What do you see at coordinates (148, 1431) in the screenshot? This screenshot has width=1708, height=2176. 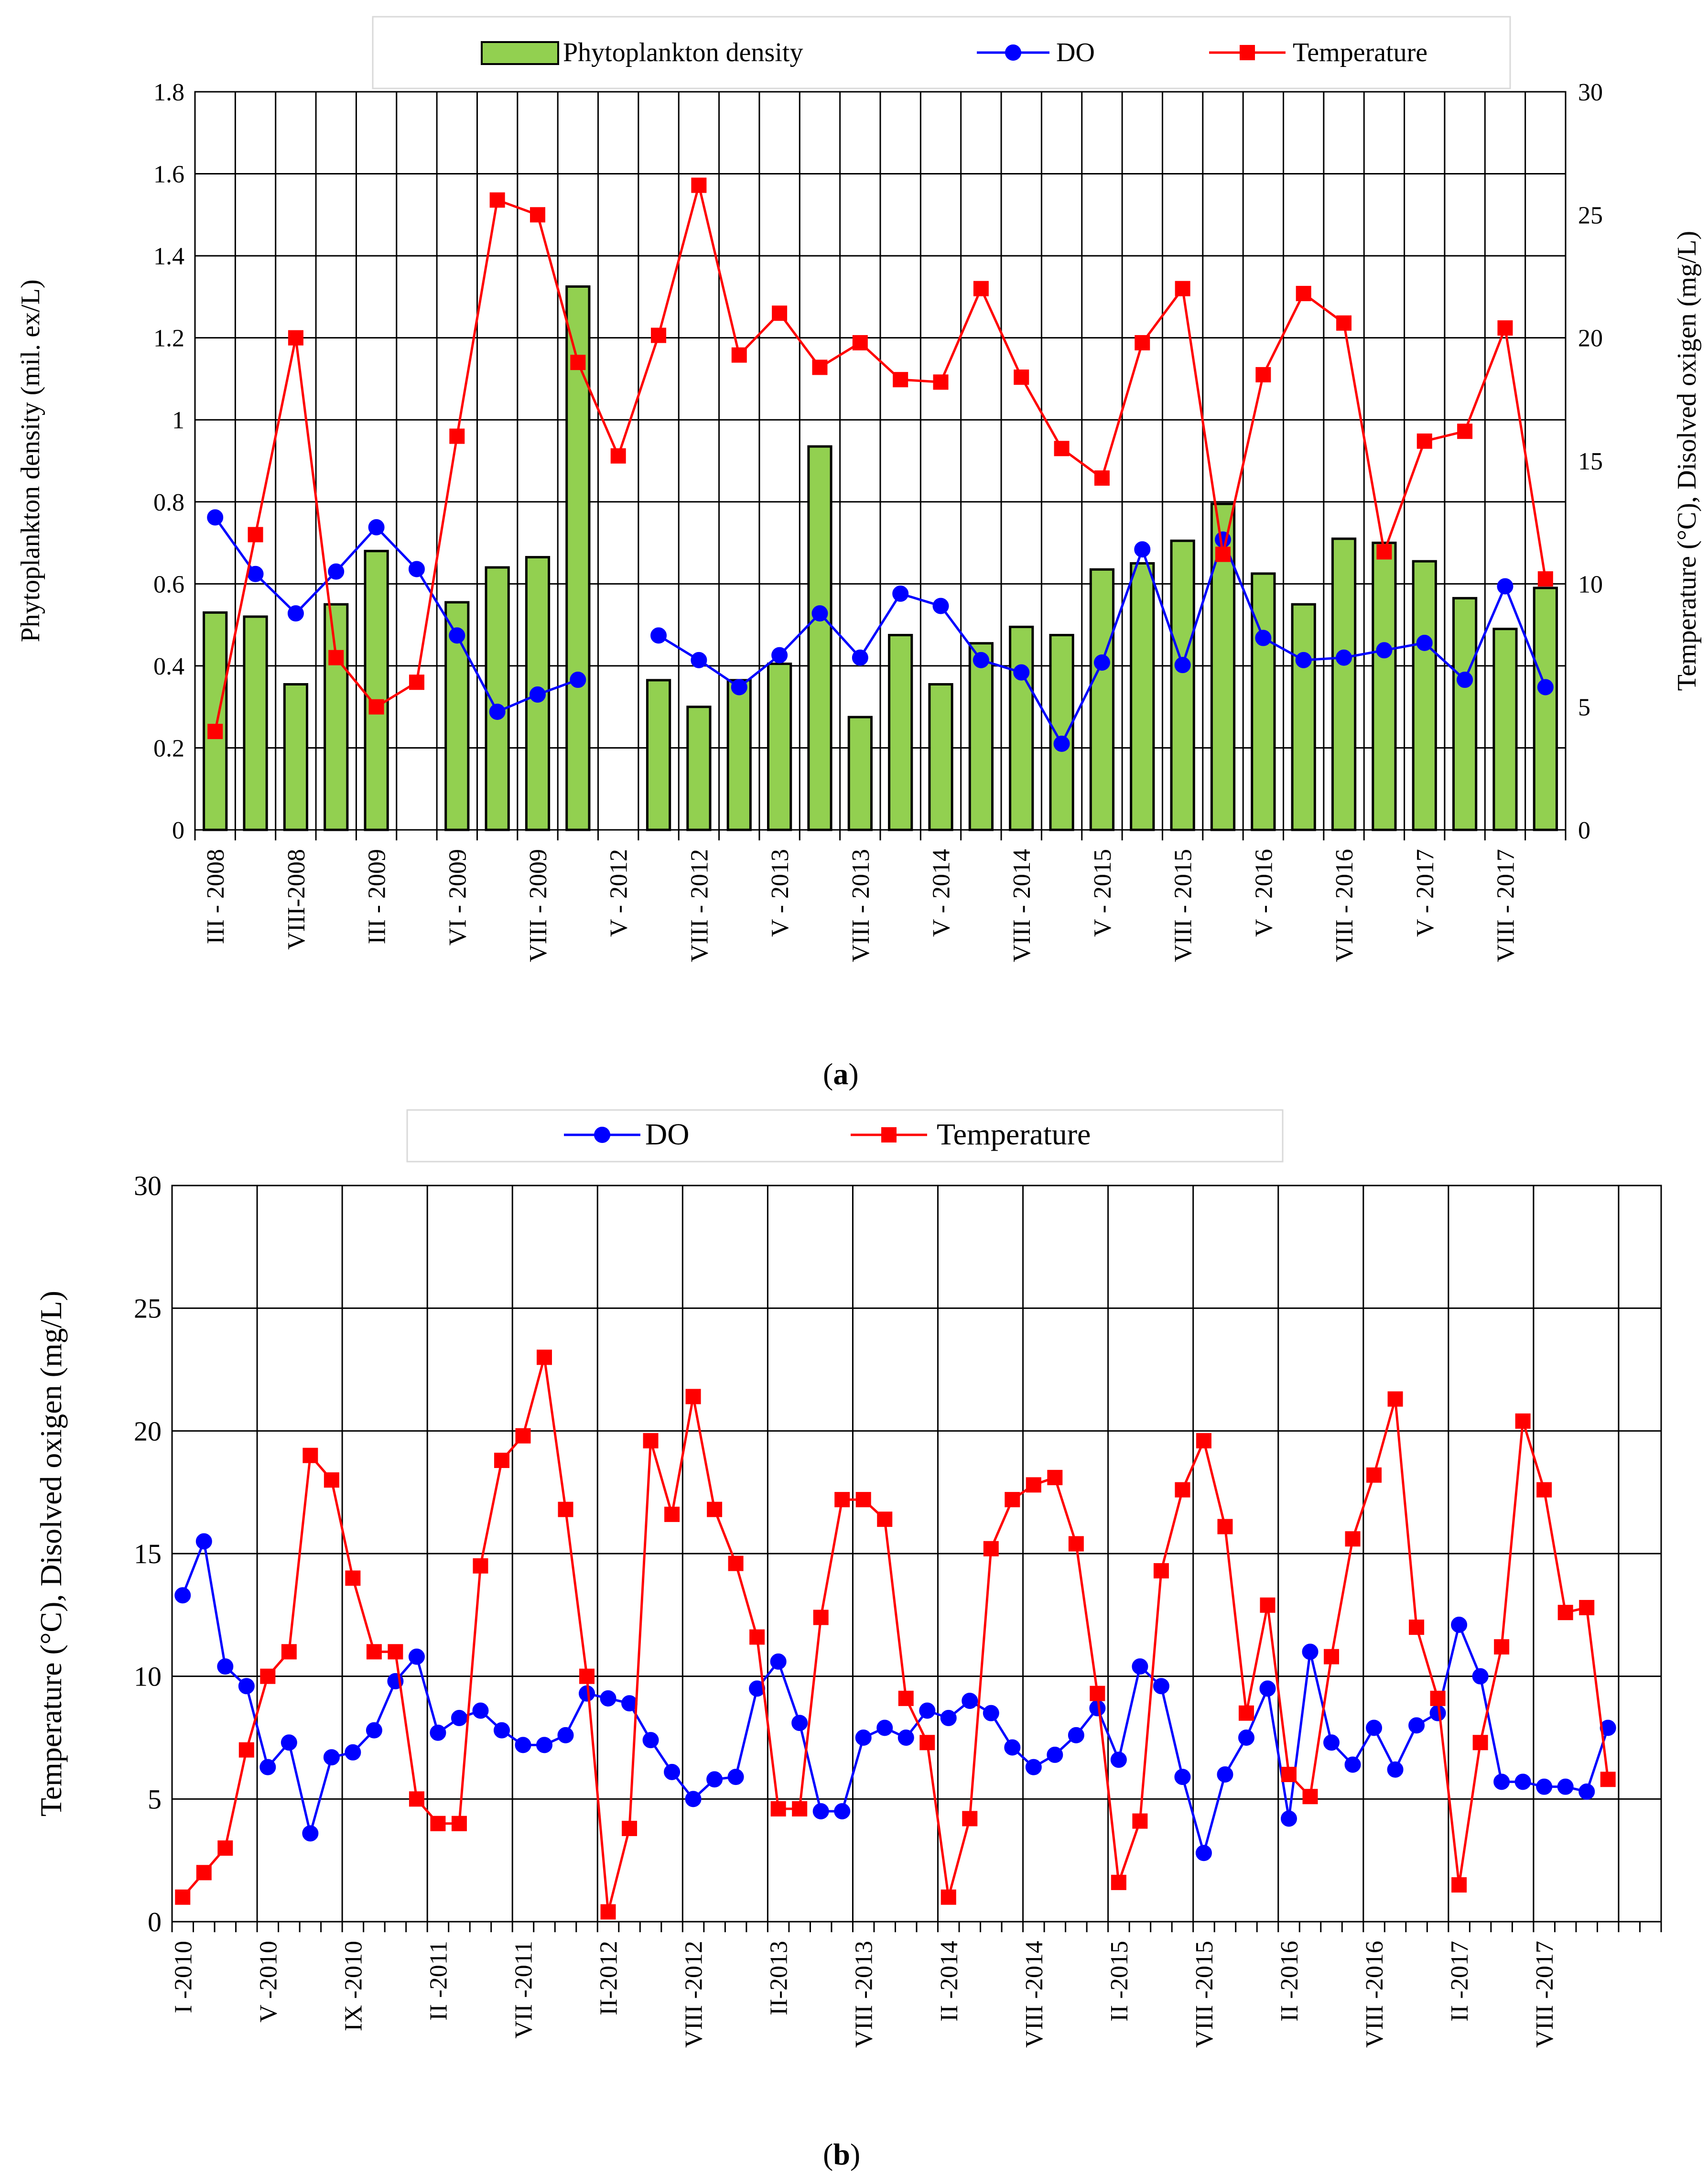 I see `ytick-b-4: 20` at bounding box center [148, 1431].